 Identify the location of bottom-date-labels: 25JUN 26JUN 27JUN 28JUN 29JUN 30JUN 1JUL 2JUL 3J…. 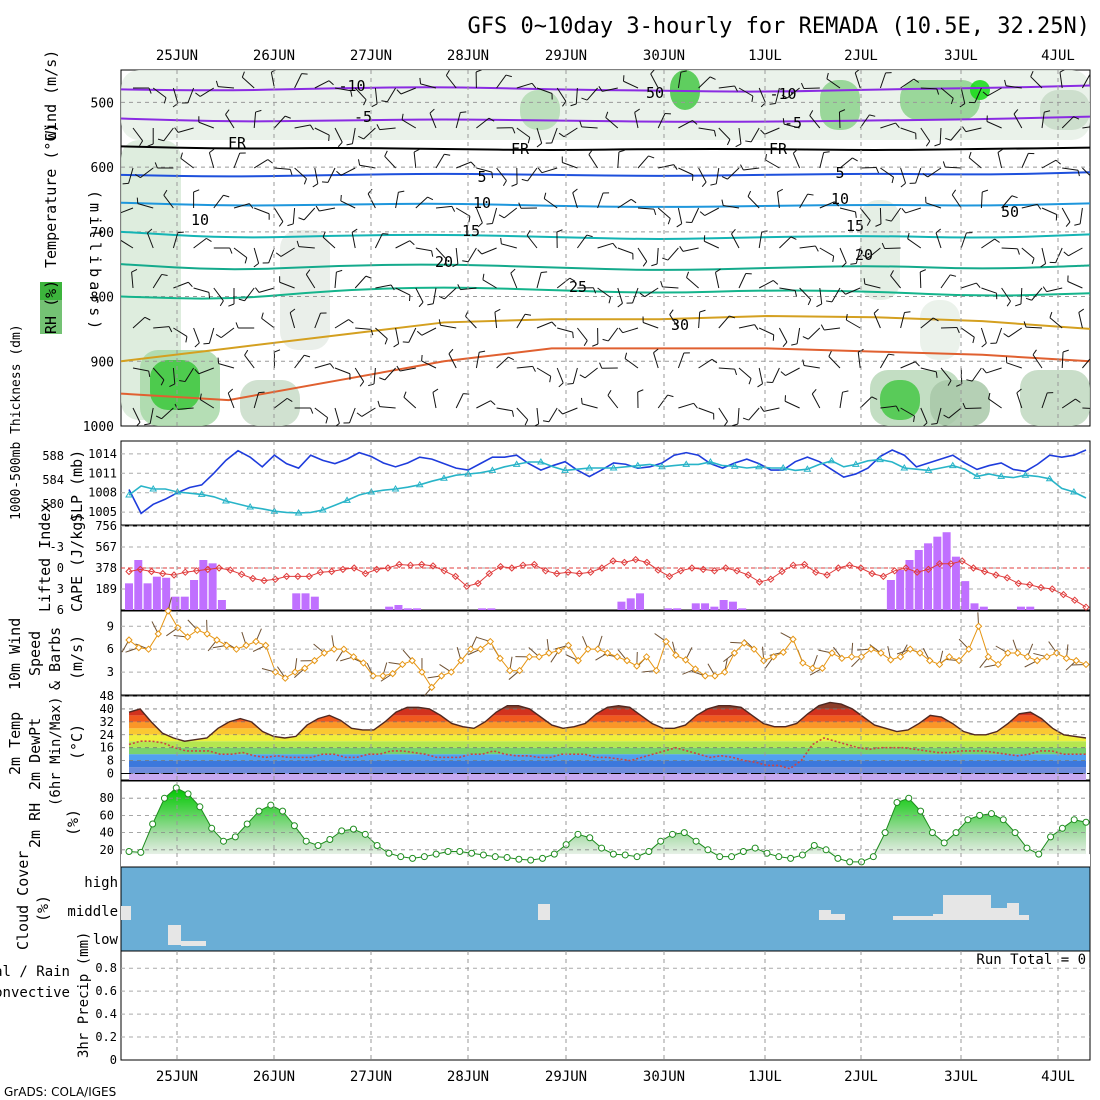
(615, 1077).